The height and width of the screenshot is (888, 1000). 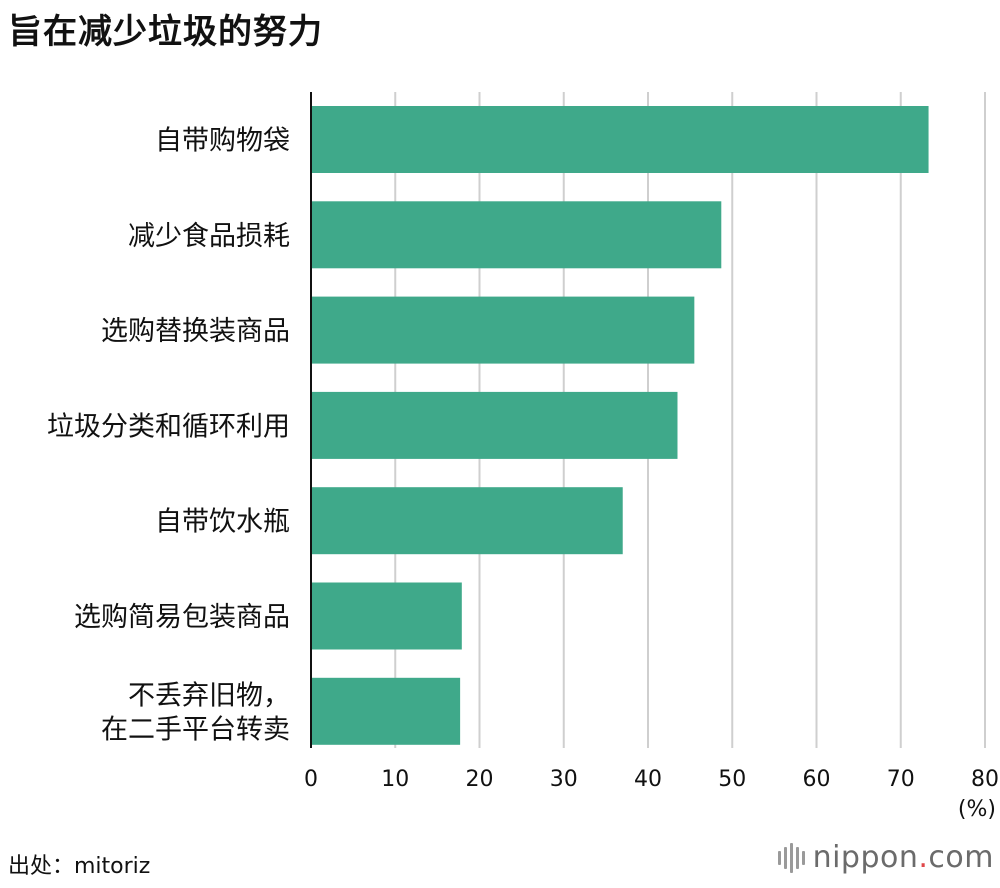 What do you see at coordinates (209, 695) in the screenshot?
I see `category-label: 不丢弃旧物，` at bounding box center [209, 695].